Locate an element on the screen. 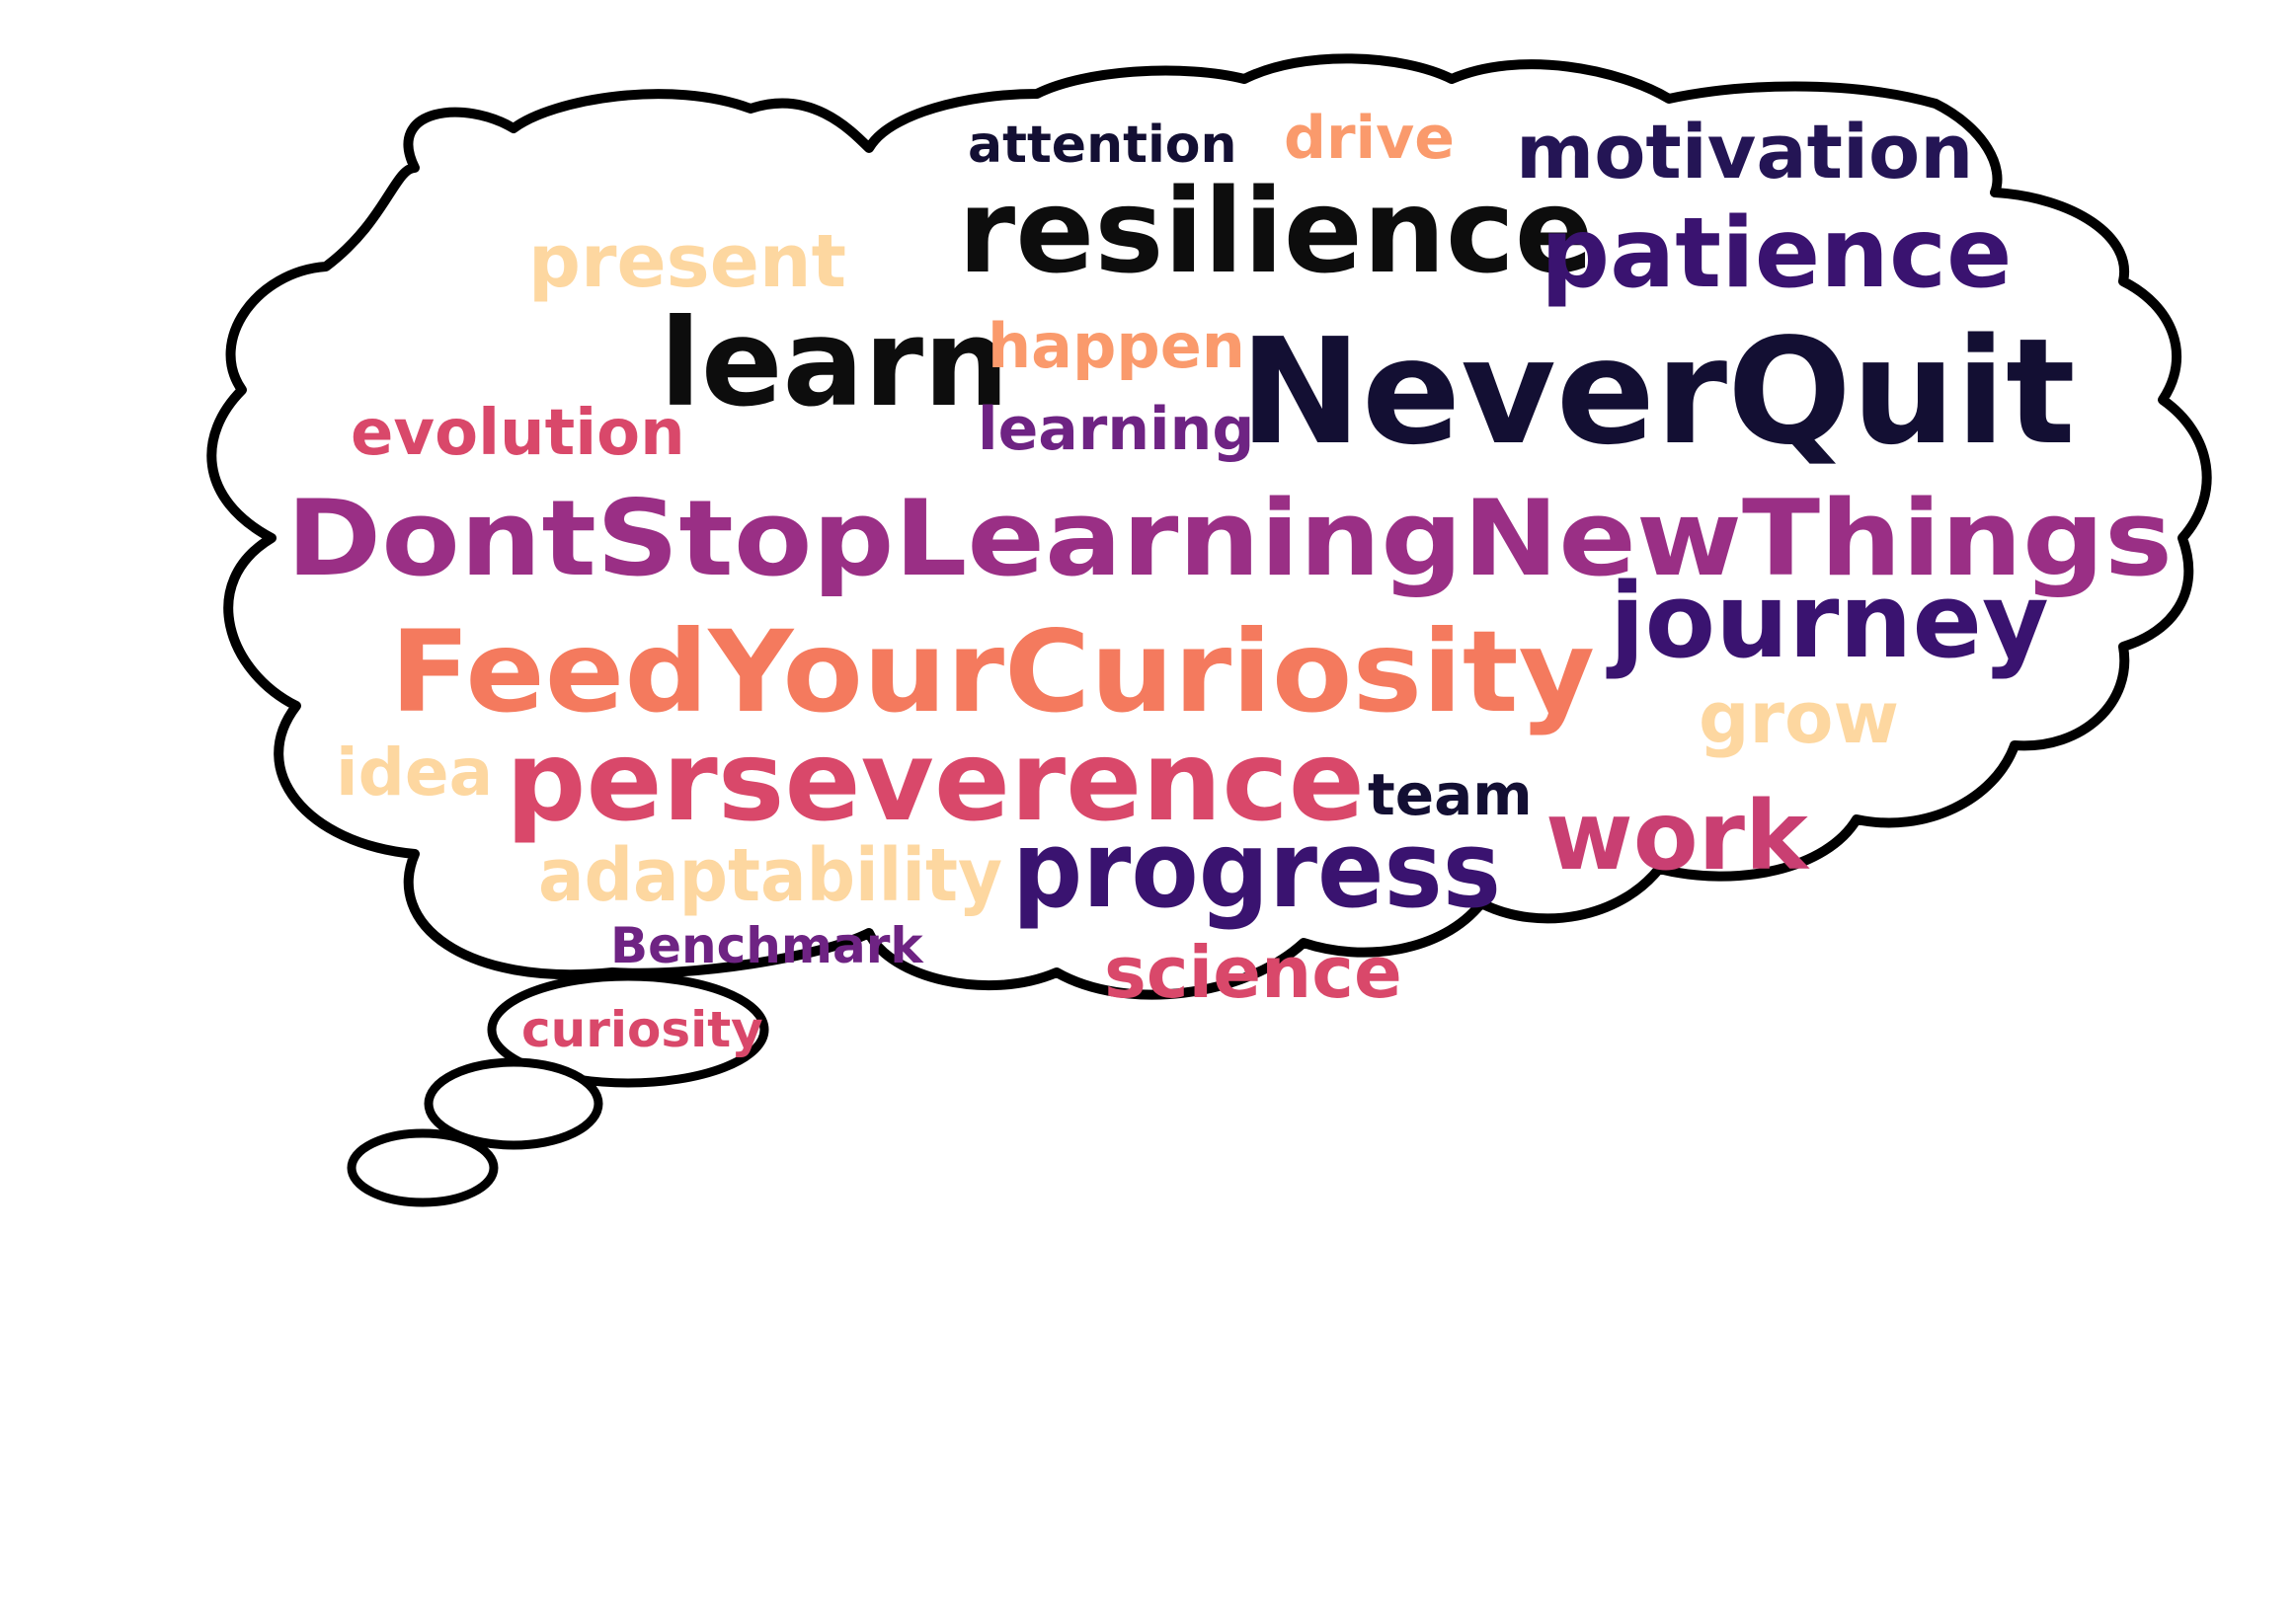 The height and width of the screenshot is (1623, 2296). thought-bubble-large is located at coordinates (628, 1029).